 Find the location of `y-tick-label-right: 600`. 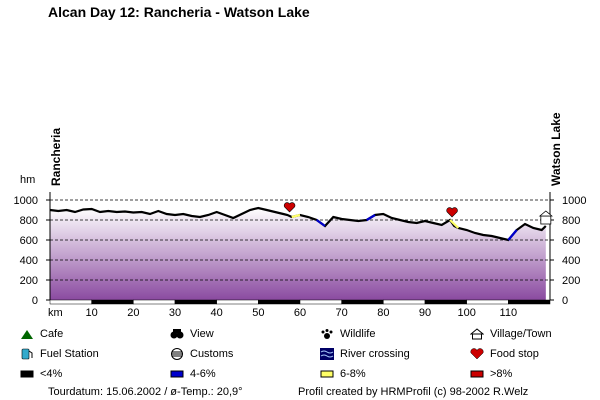

y-tick-label-right: 600 is located at coordinates (571, 241).